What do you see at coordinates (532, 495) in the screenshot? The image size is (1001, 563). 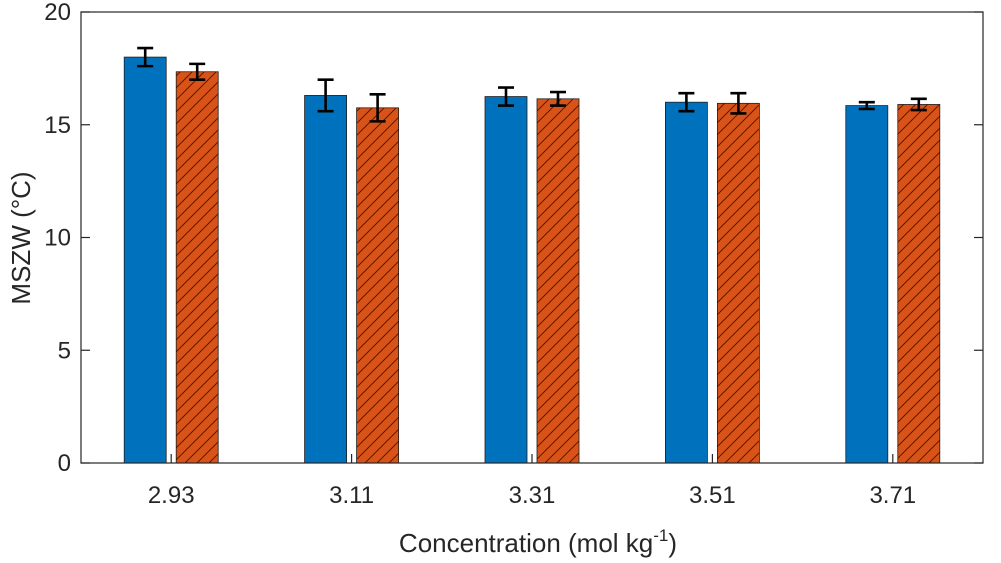 I see `x-tick-label: 3.31` at bounding box center [532, 495].